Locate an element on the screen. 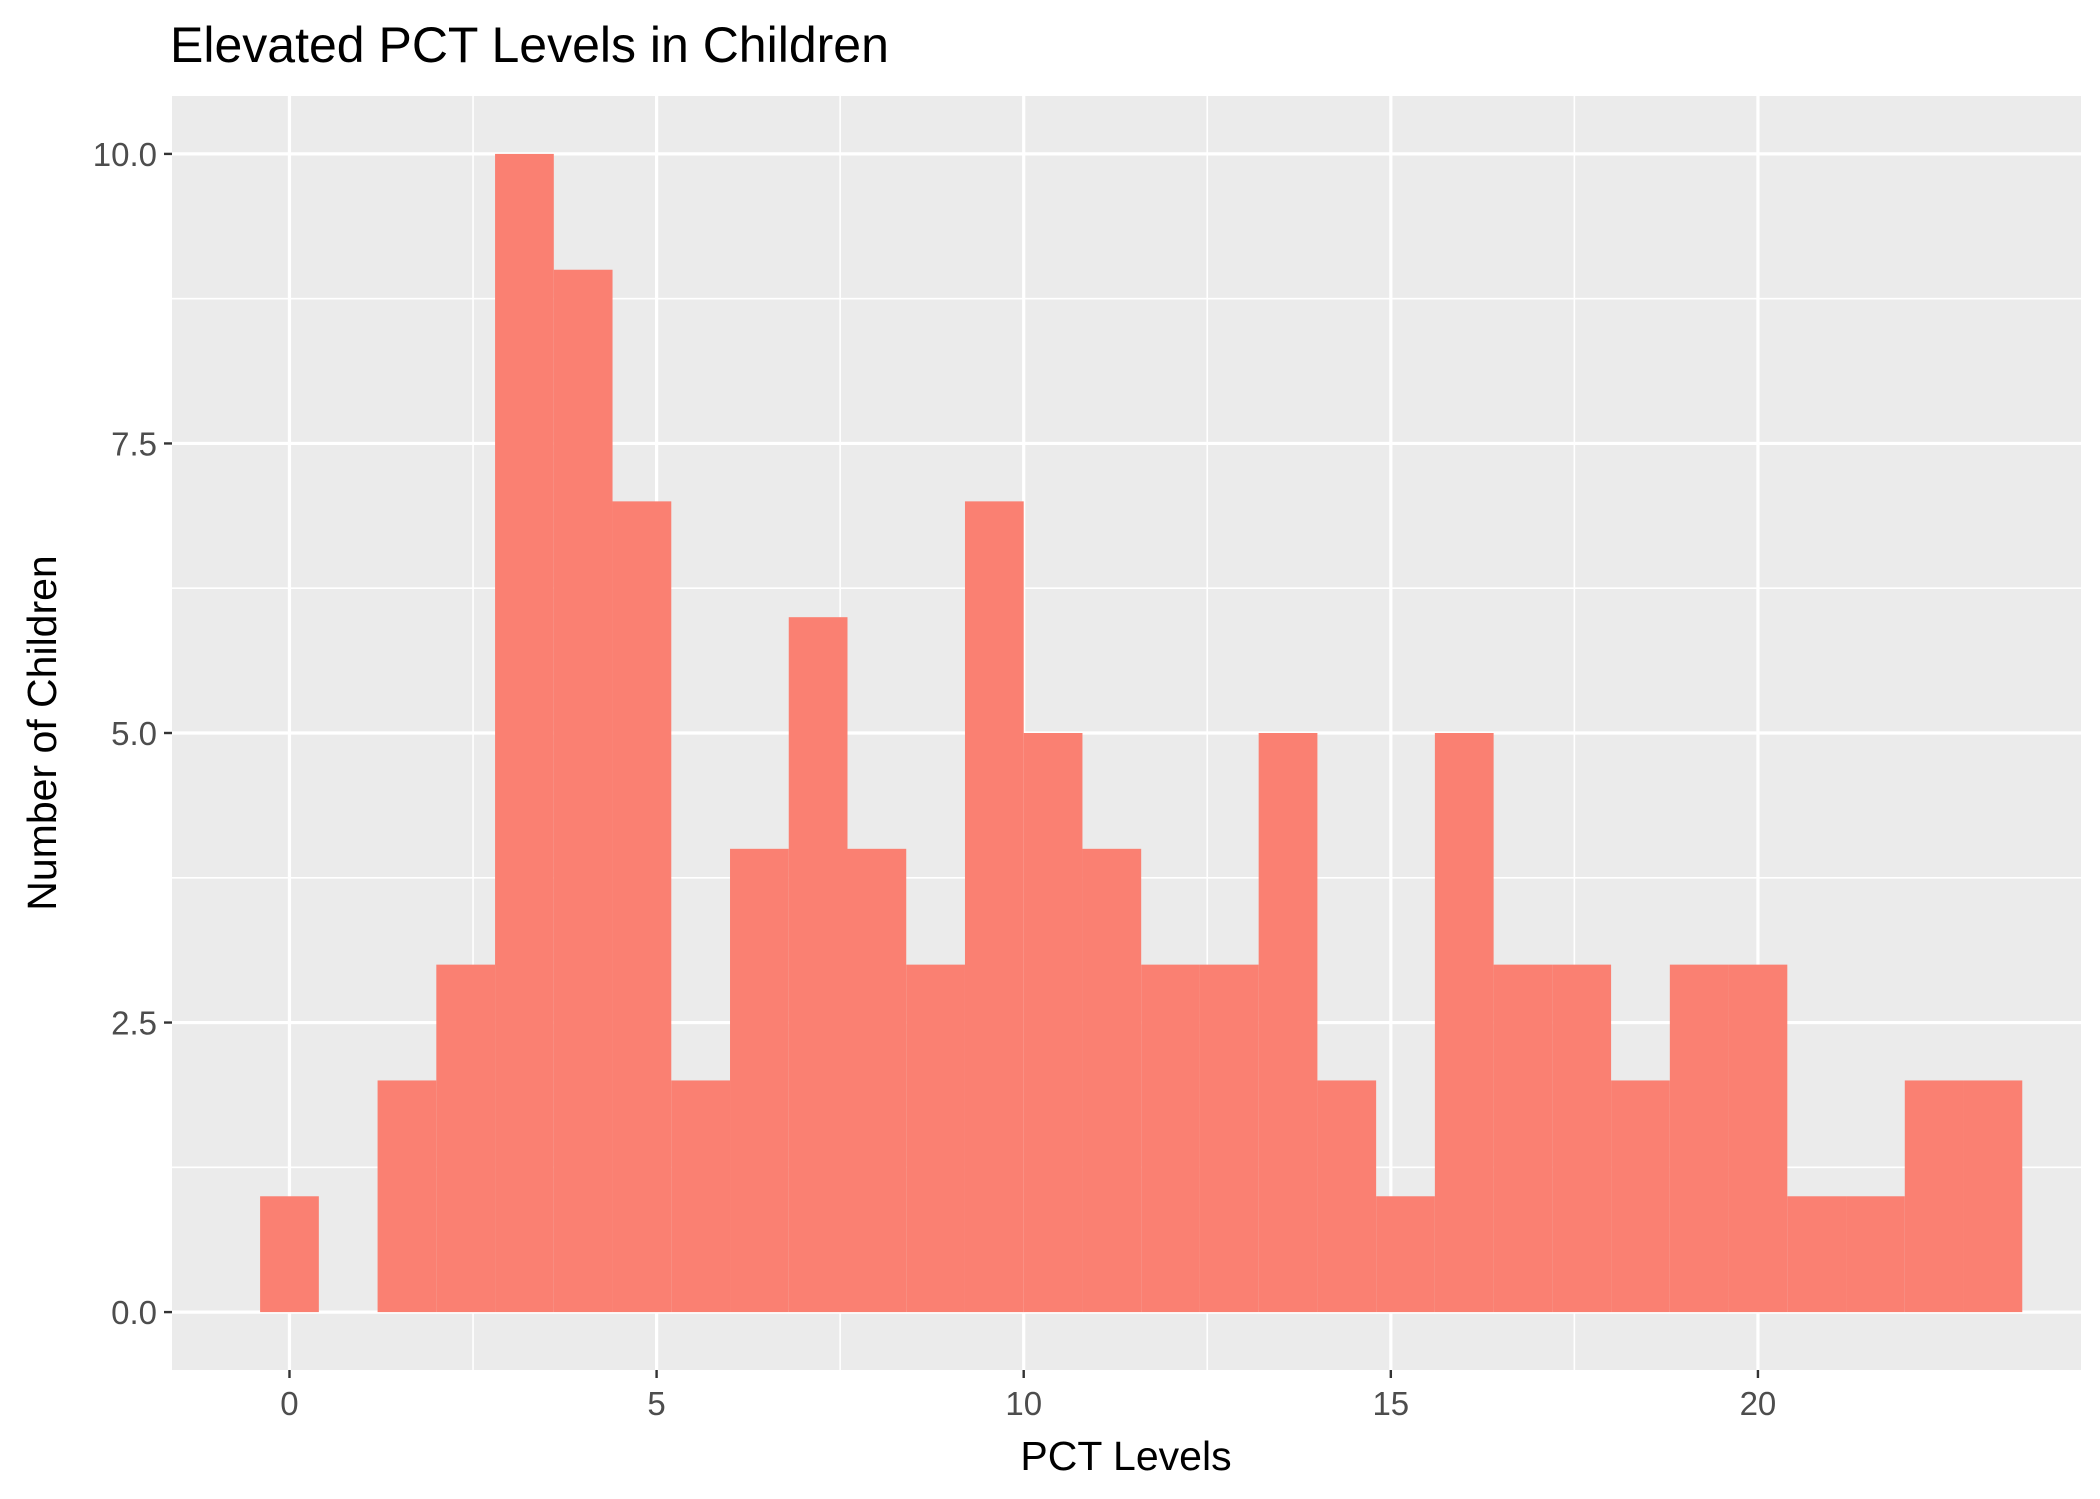 The width and height of the screenshot is (2100, 1499). y-tick-label: 0.0 is located at coordinates (134, 1312).